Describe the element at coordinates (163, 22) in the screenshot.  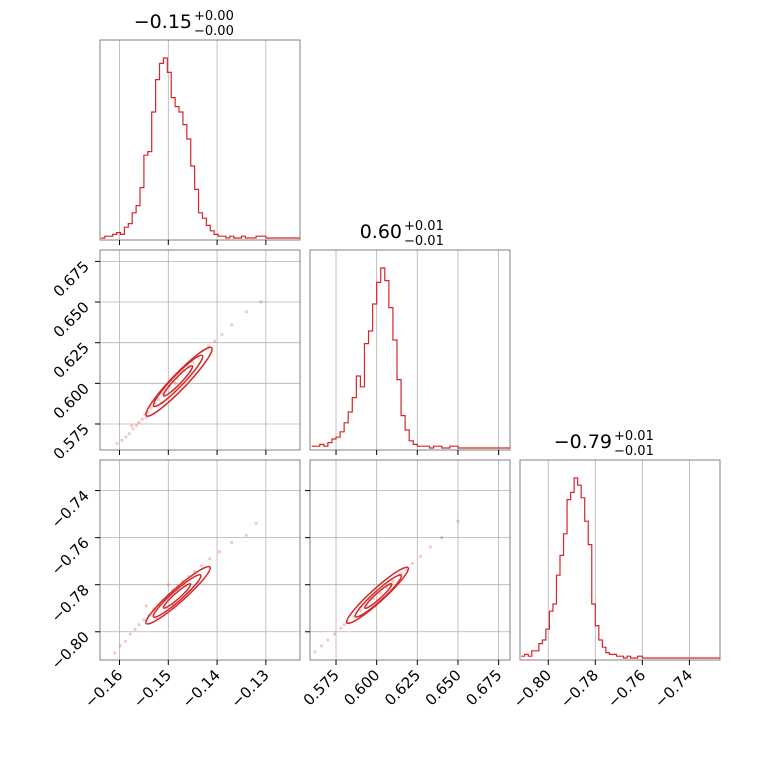
I see `param-title-median: −0.15` at that location.